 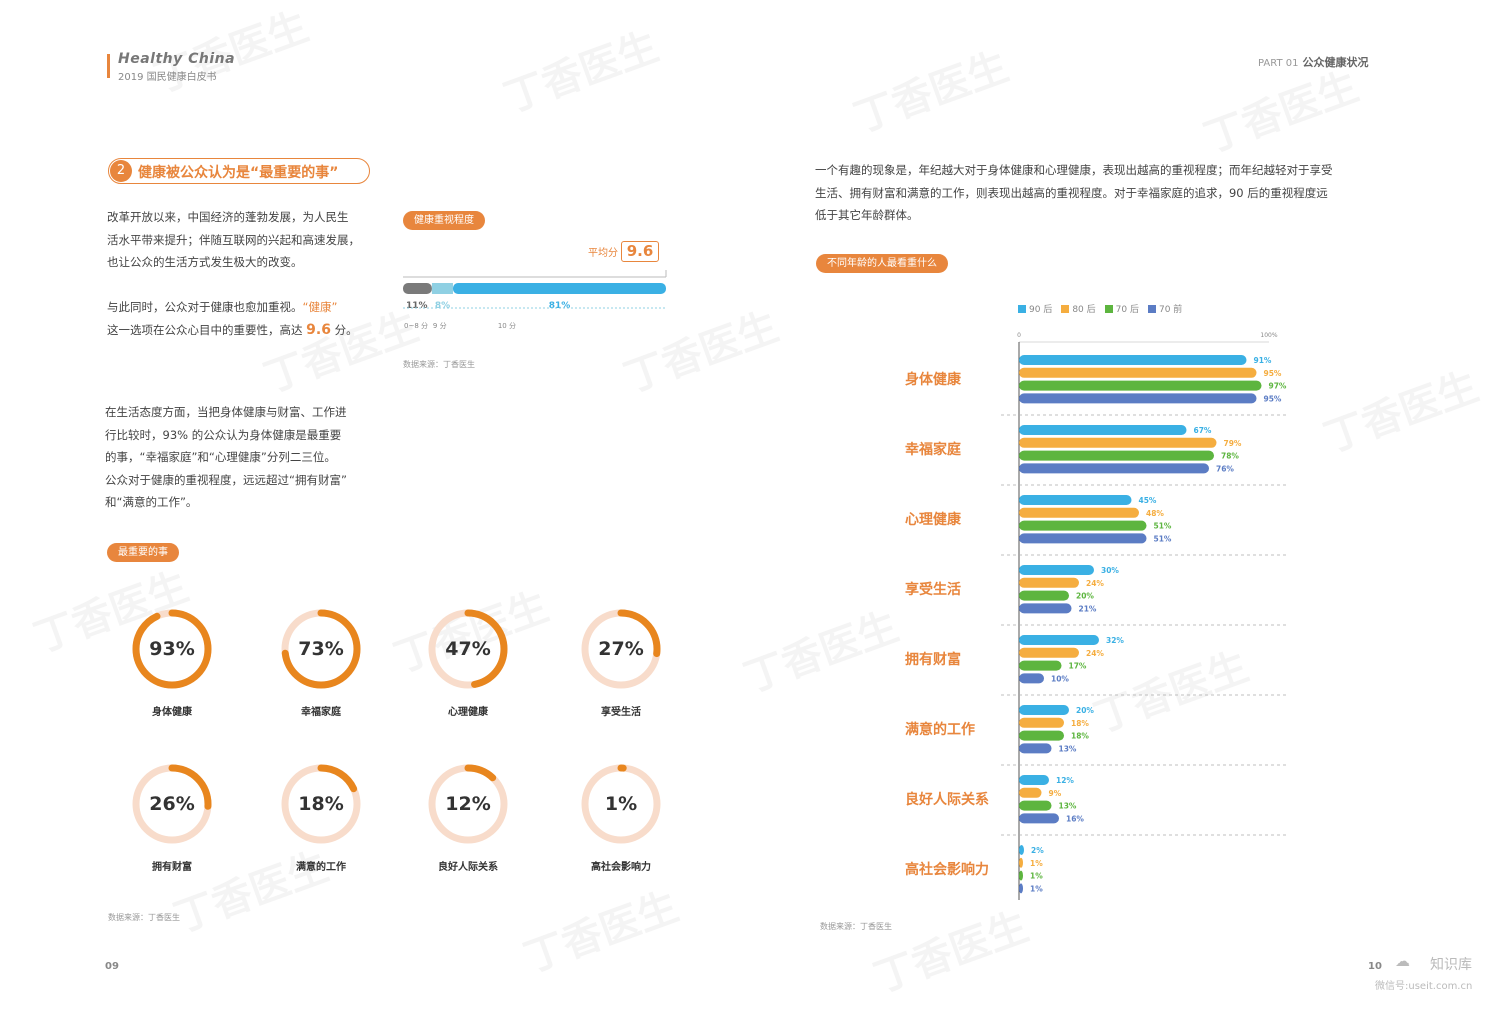 I want to click on donut-label: 高社会影响力, so click(x=621, y=867).